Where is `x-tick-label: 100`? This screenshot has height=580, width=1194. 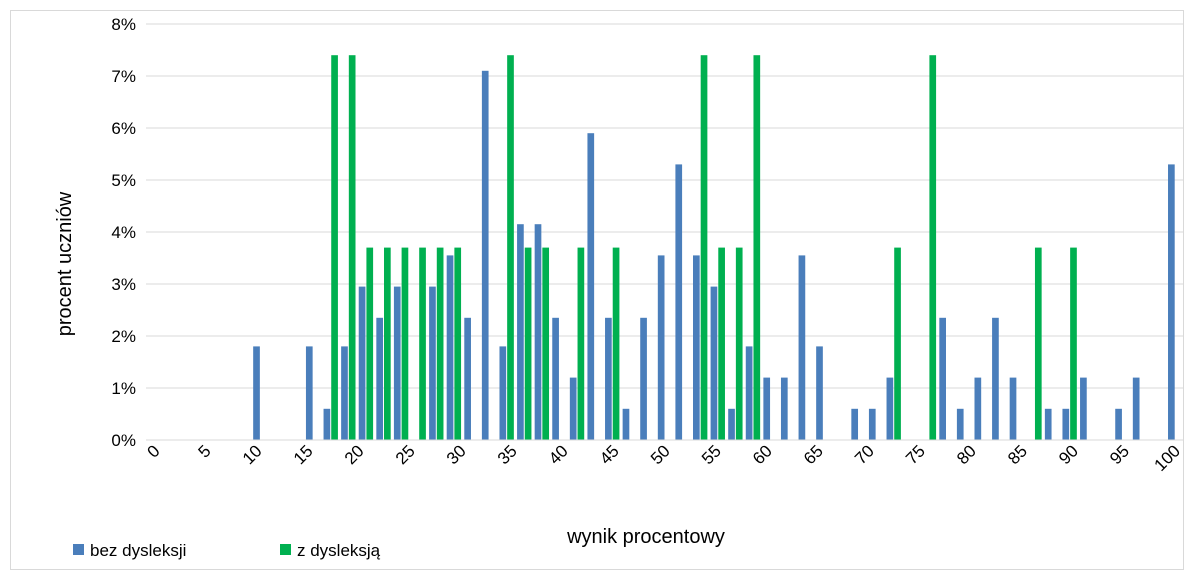
x-tick-label: 100 is located at coordinates (1167, 457).